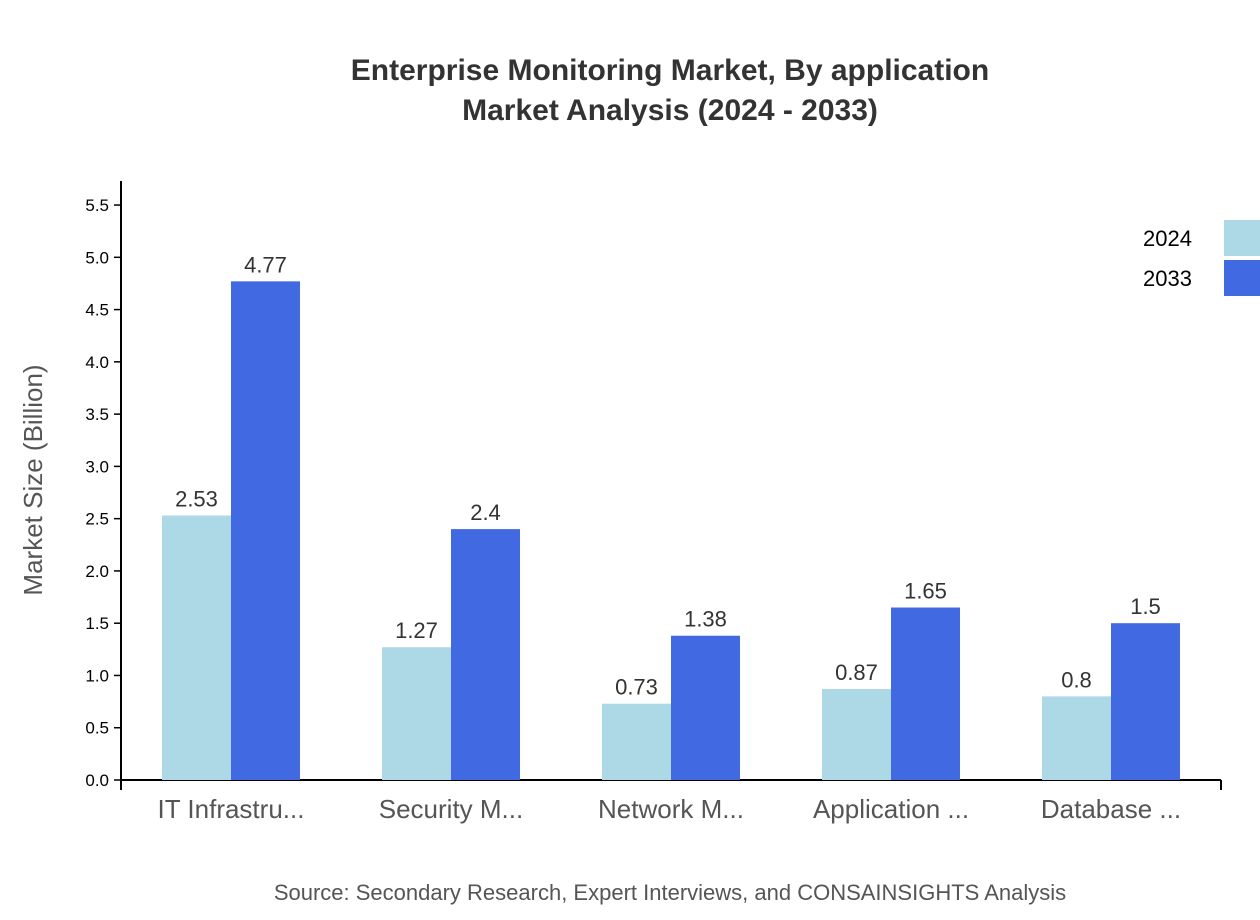  Describe the element at coordinates (1167, 238) in the screenshot. I see `legend-label: 2024` at that location.